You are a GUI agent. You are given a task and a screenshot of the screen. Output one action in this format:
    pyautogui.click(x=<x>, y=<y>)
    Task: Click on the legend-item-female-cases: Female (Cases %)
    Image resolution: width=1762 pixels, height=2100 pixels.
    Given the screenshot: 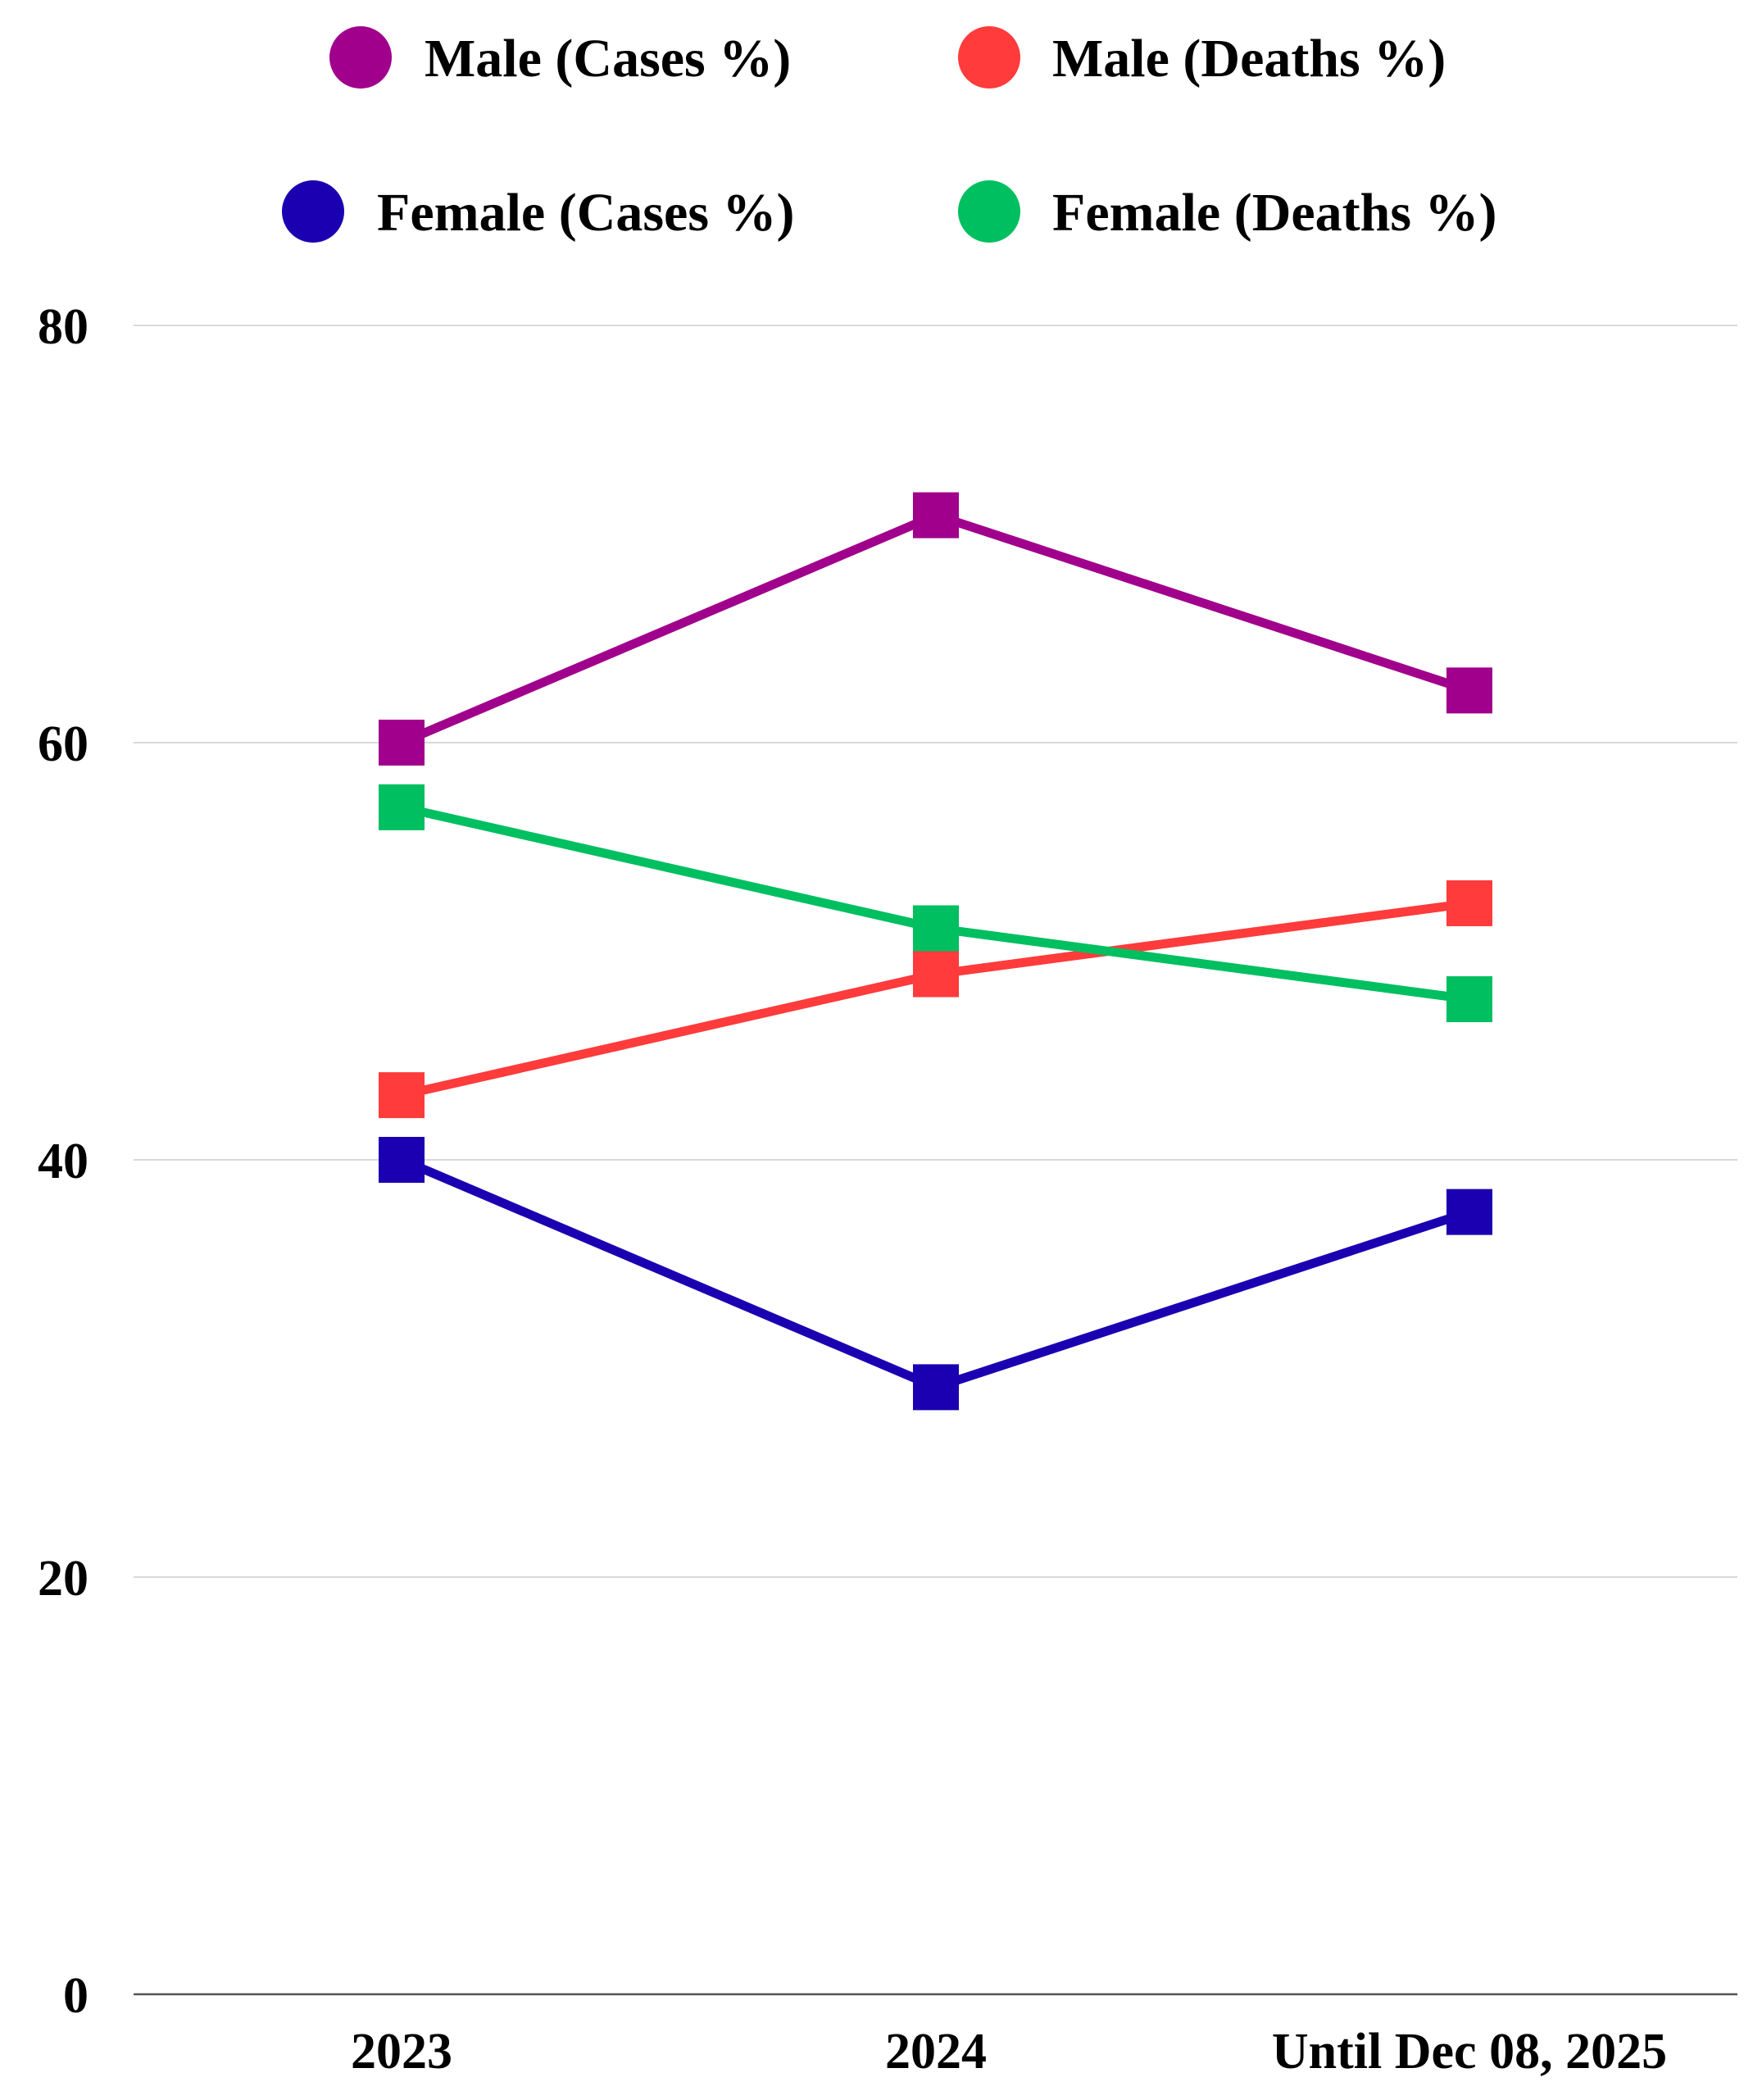 What is the action you would take?
    pyautogui.click(x=538, y=211)
    